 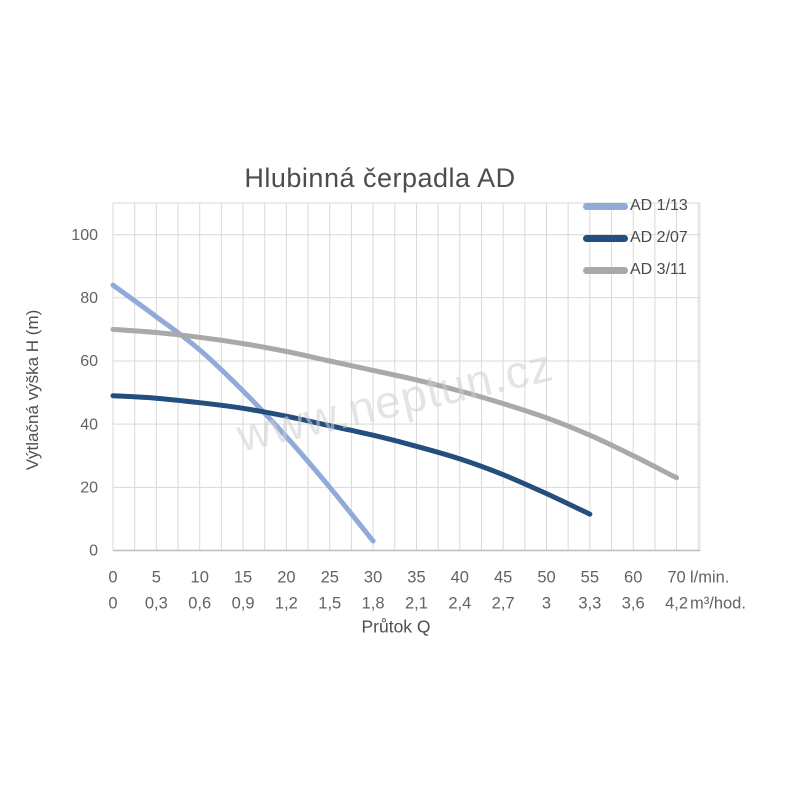 What do you see at coordinates (243, 603) in the screenshot?
I see `svg-text: 0,9` at bounding box center [243, 603].